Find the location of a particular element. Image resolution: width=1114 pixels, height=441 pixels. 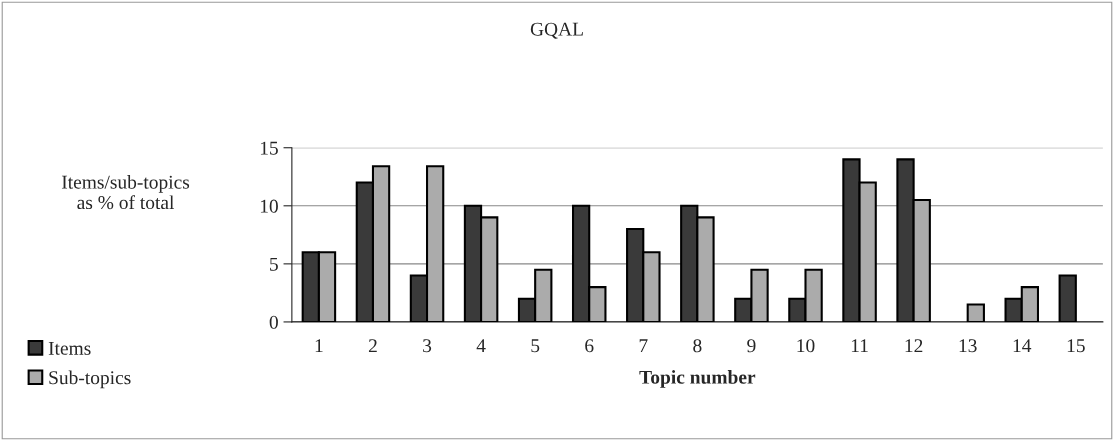

y-tick-label: 5 is located at coordinates (274, 264).